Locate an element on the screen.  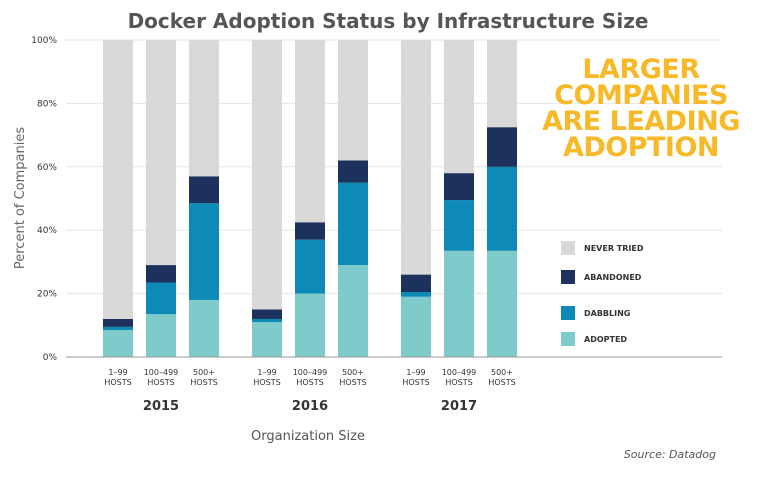
x-axis-label: Organization Size is located at coordinates (308, 436).